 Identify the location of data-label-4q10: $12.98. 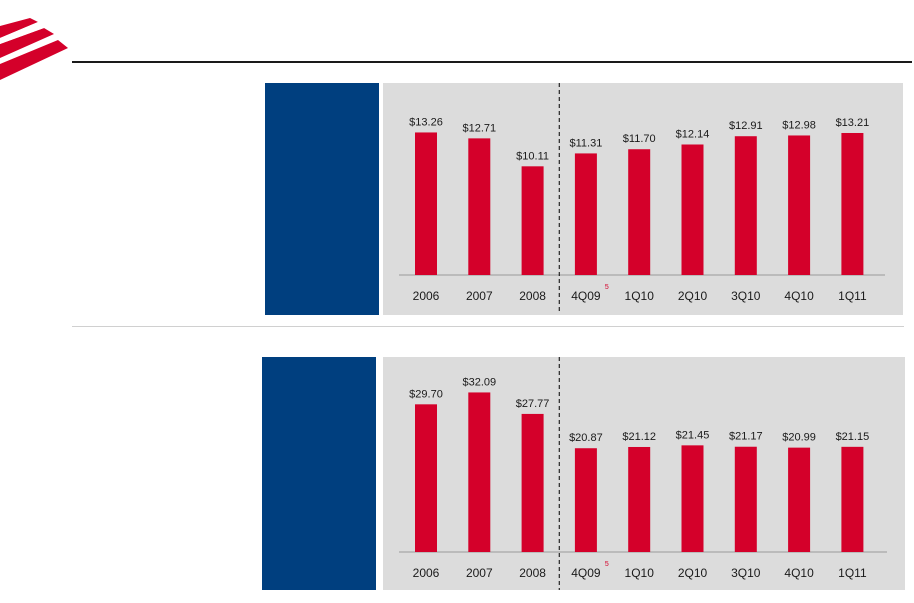
(799, 125).